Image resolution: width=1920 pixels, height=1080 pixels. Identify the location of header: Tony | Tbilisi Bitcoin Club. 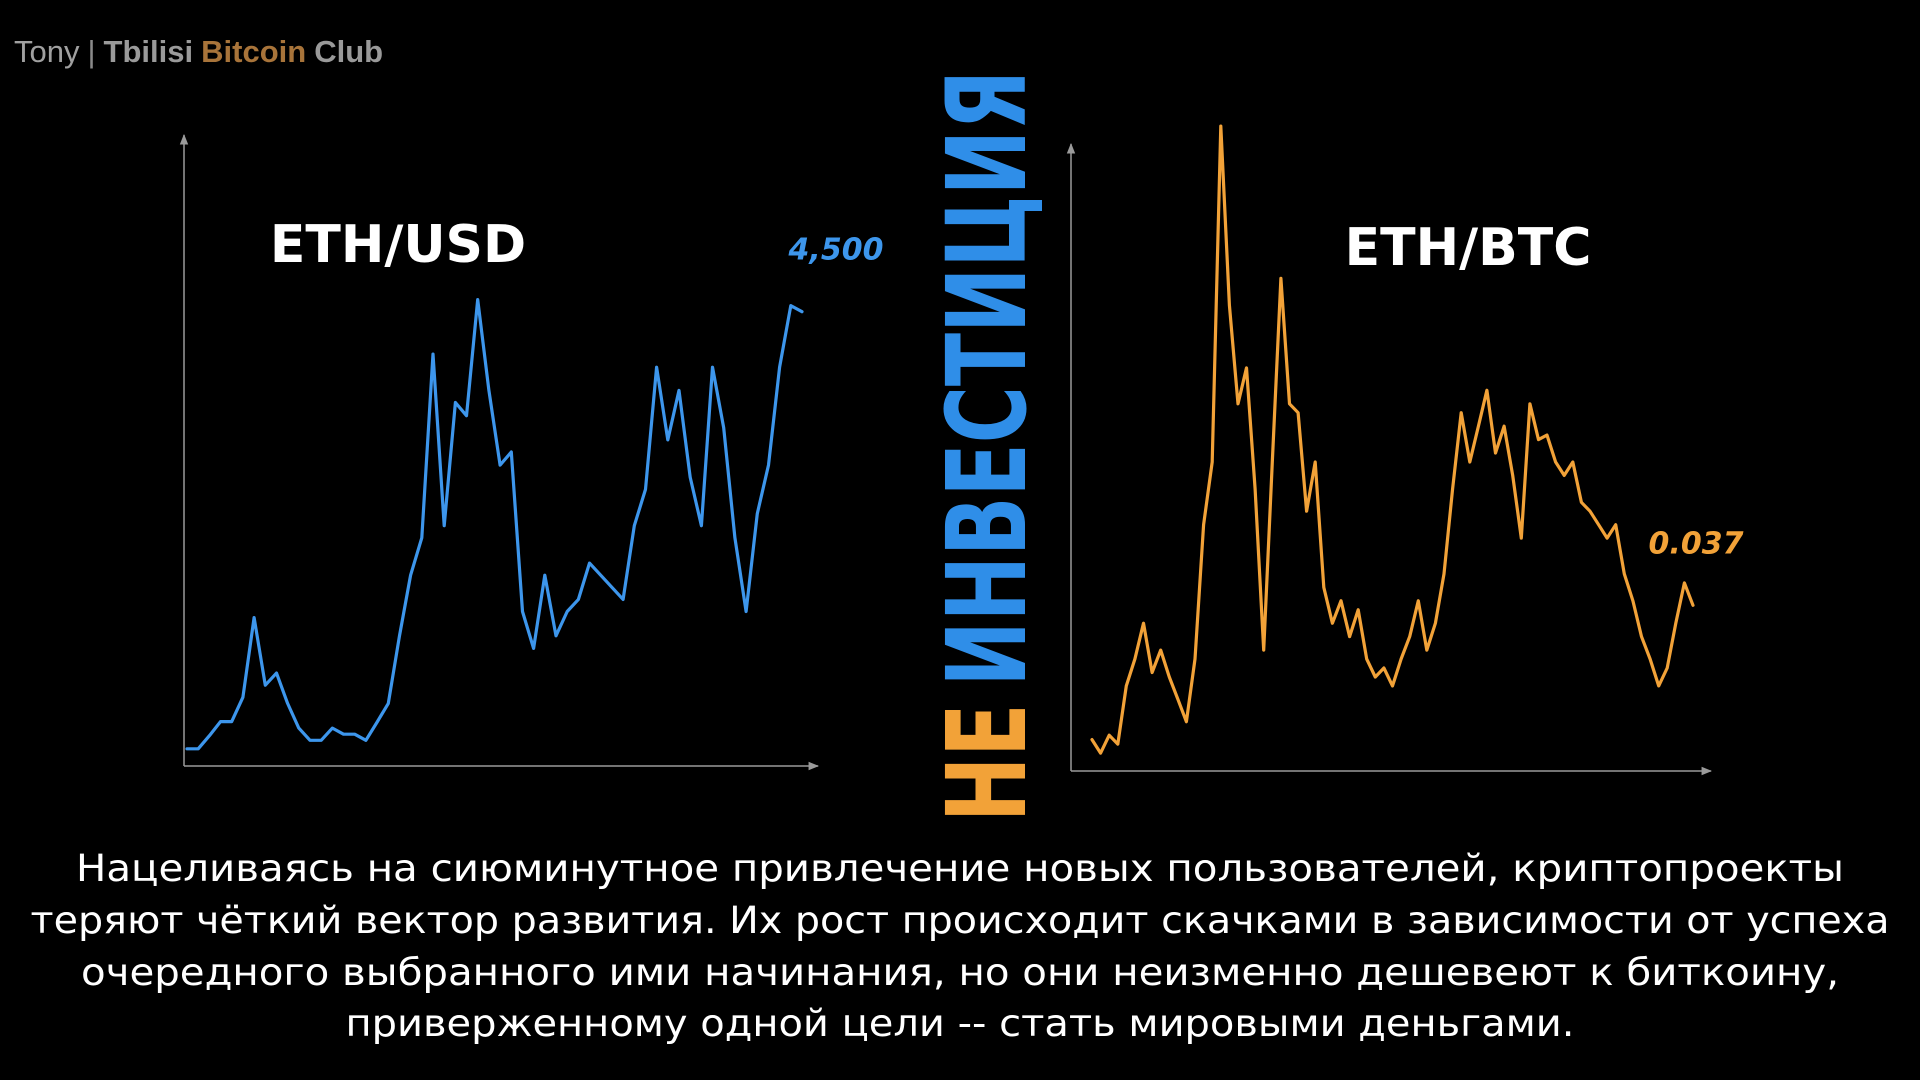
(198, 51).